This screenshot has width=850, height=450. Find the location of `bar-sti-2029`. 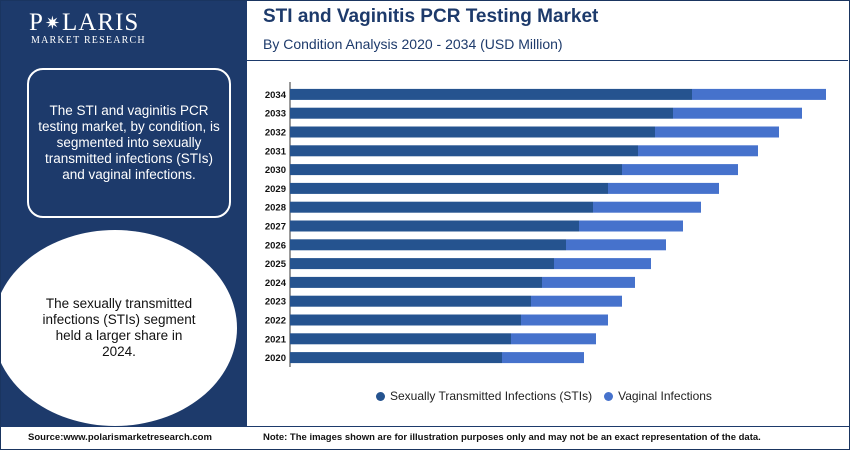

bar-sti-2029 is located at coordinates (449, 188).